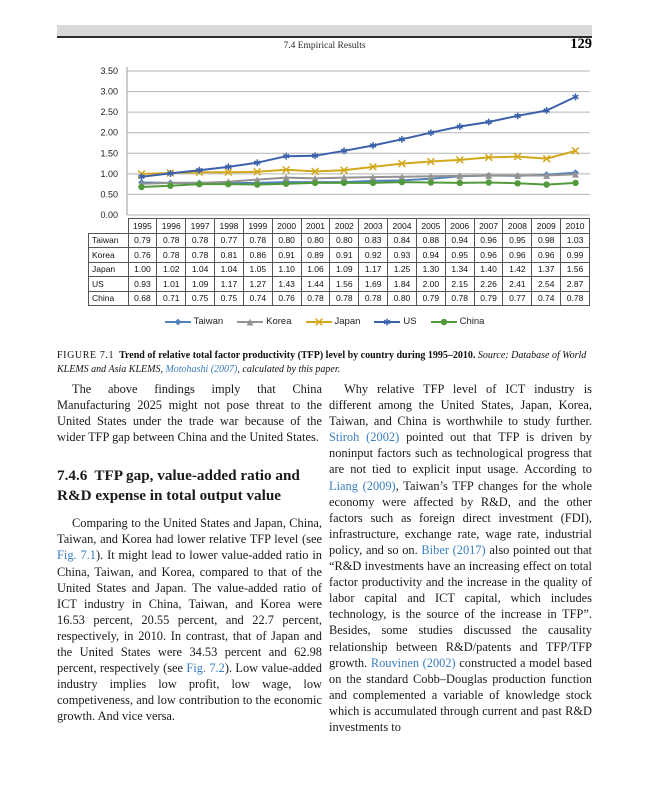  I want to click on table-cell: 1.84, so click(402, 284).